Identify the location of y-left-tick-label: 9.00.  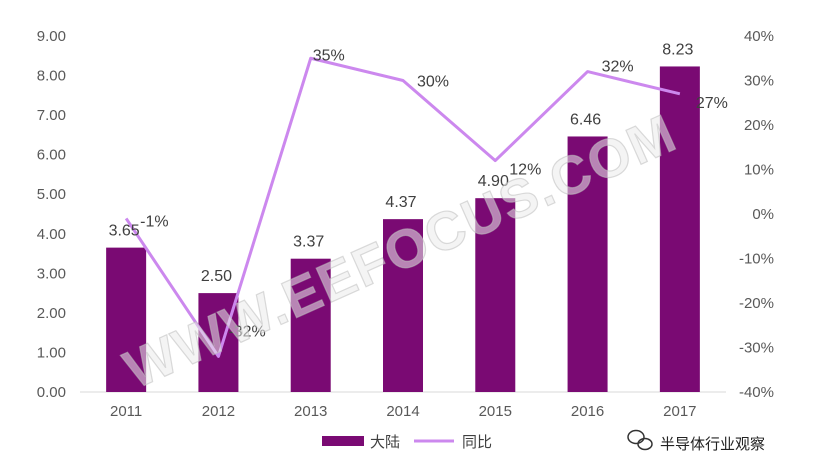
(51, 36).